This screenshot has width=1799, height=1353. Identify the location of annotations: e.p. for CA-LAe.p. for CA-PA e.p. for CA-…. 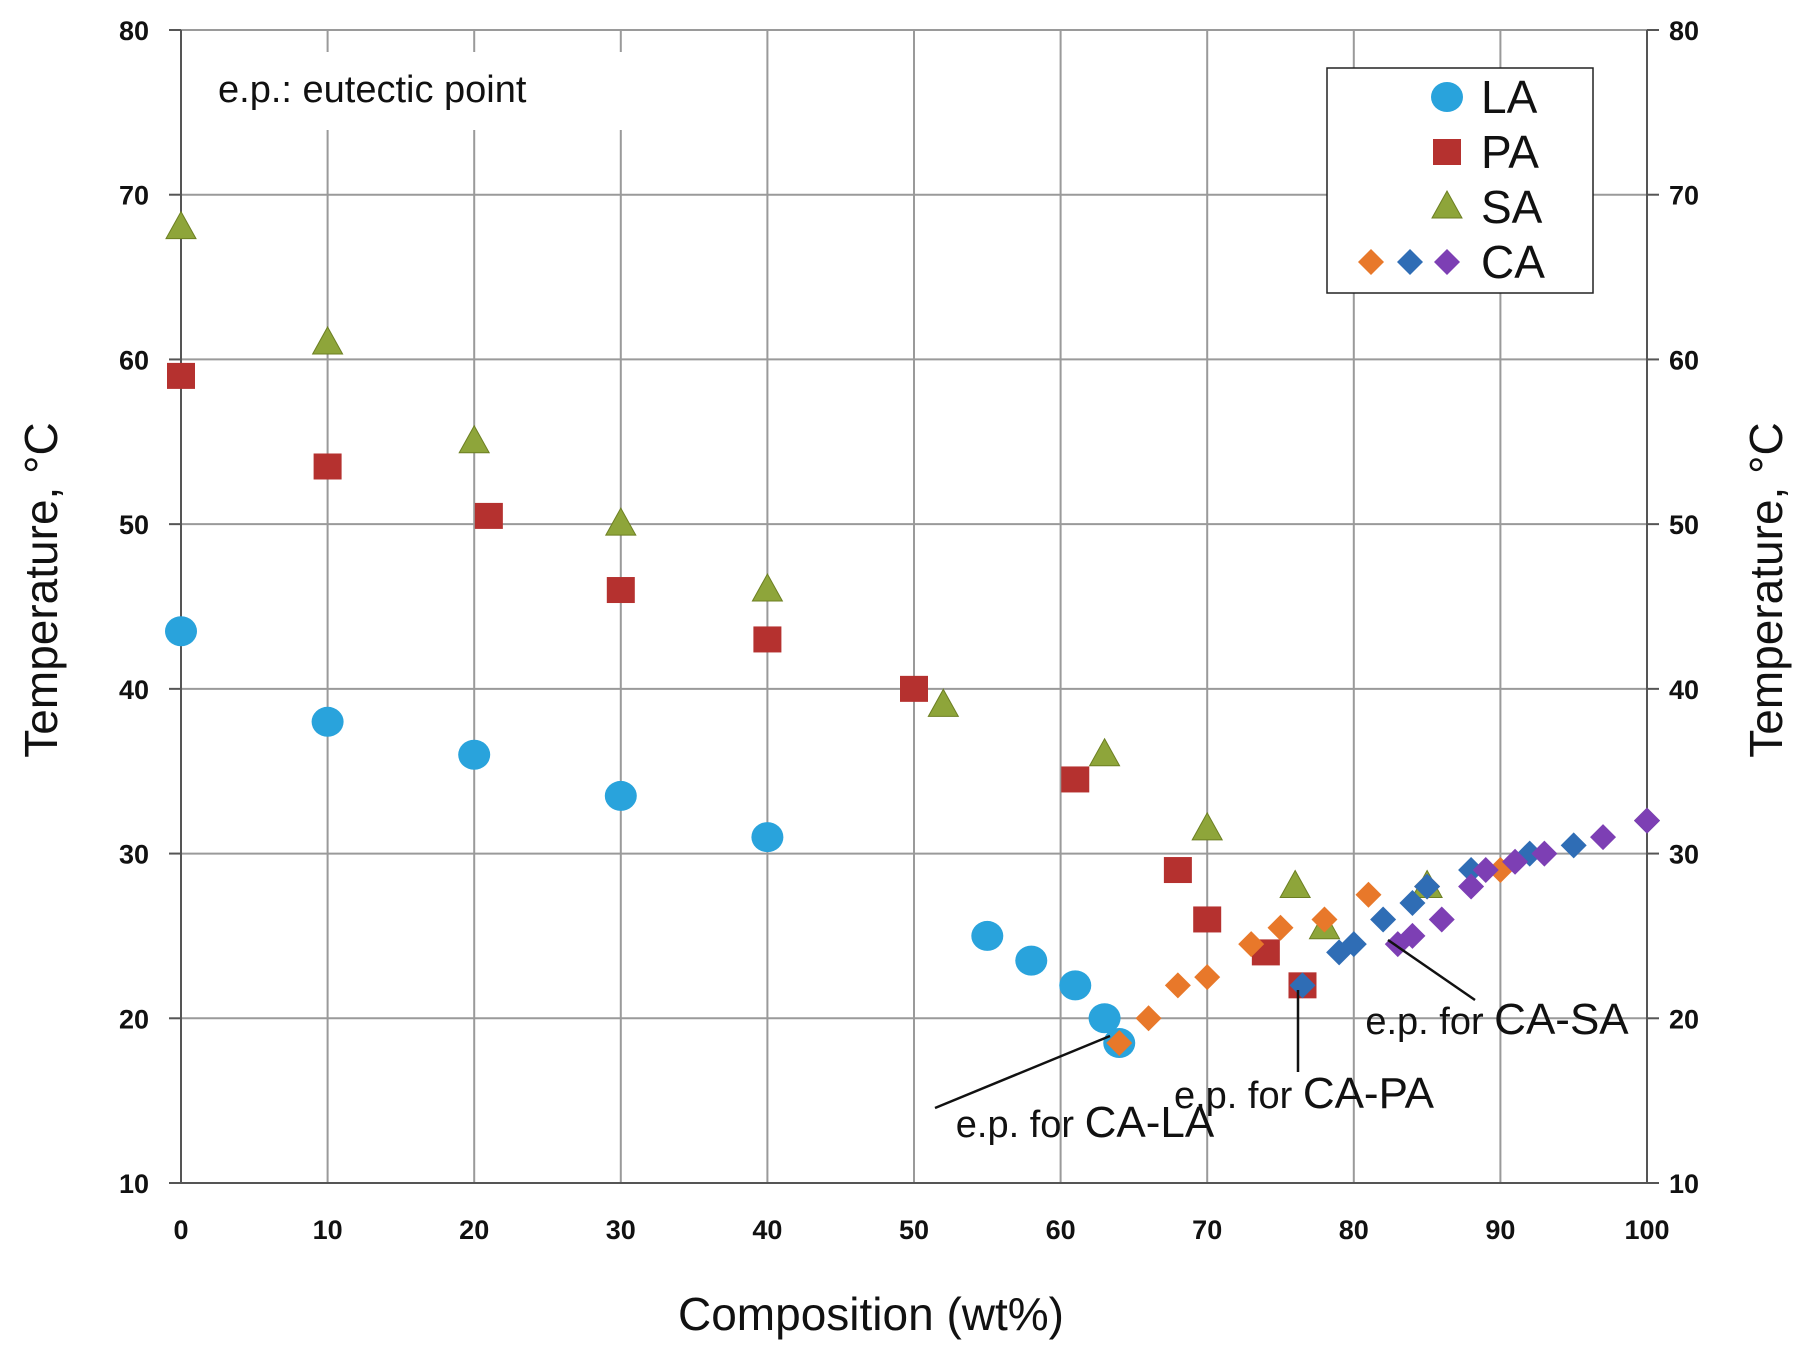
(1281, 1042).